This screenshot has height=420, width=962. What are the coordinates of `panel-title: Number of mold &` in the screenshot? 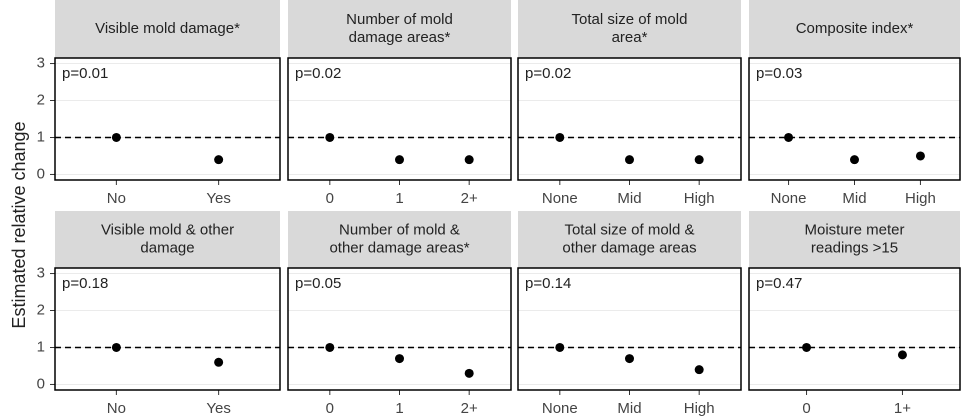 It's located at (399, 229).